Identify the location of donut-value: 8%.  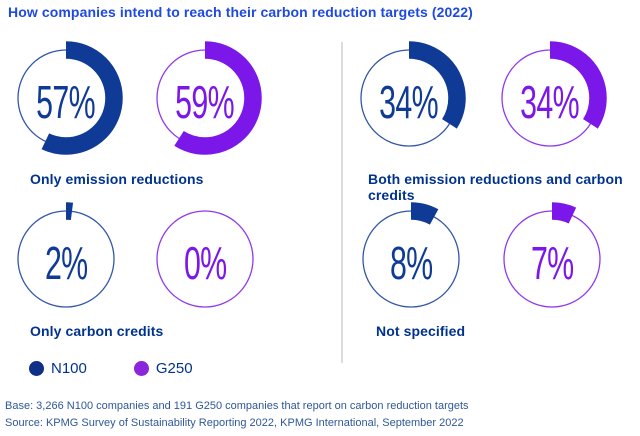
(411, 263).